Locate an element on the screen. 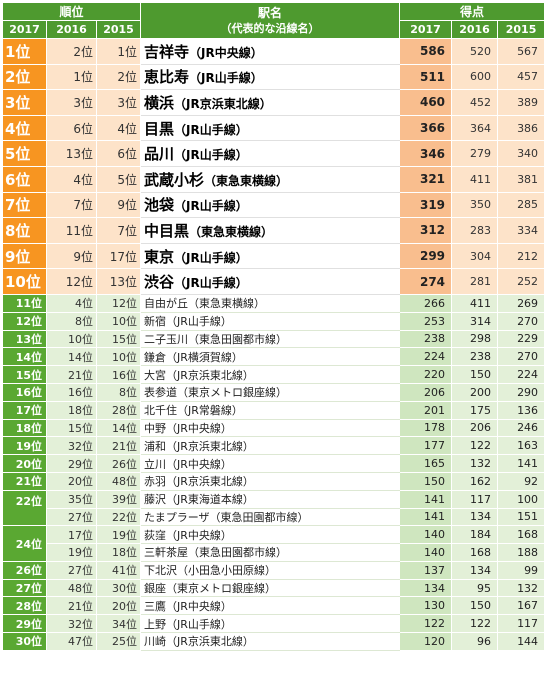  rank-2017: 11位 is located at coordinates (24, 303).